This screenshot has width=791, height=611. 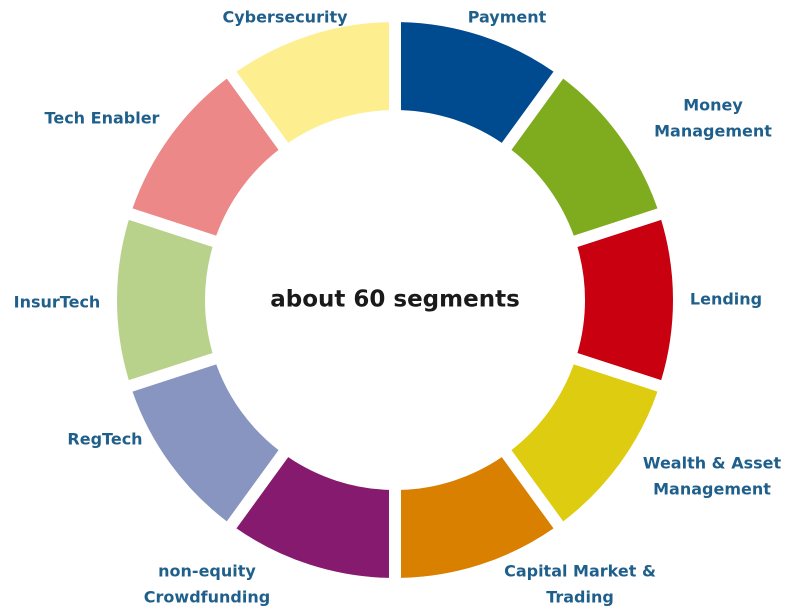 What do you see at coordinates (104, 439) in the screenshot?
I see `segment-label: RegTech` at bounding box center [104, 439].